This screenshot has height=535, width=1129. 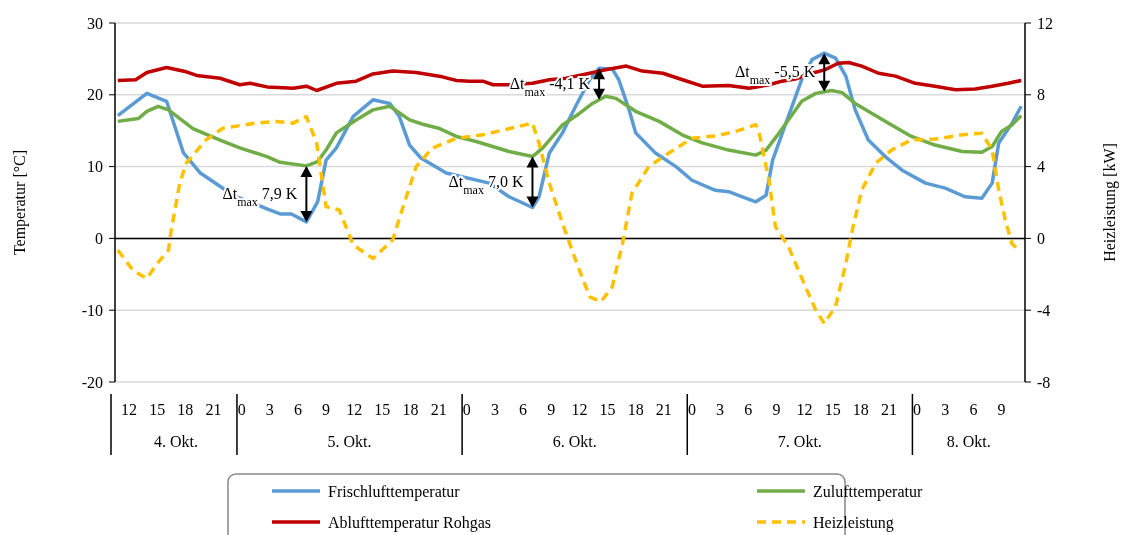 What do you see at coordinates (799, 441) in the screenshot?
I see `text: 7. Okt.` at bounding box center [799, 441].